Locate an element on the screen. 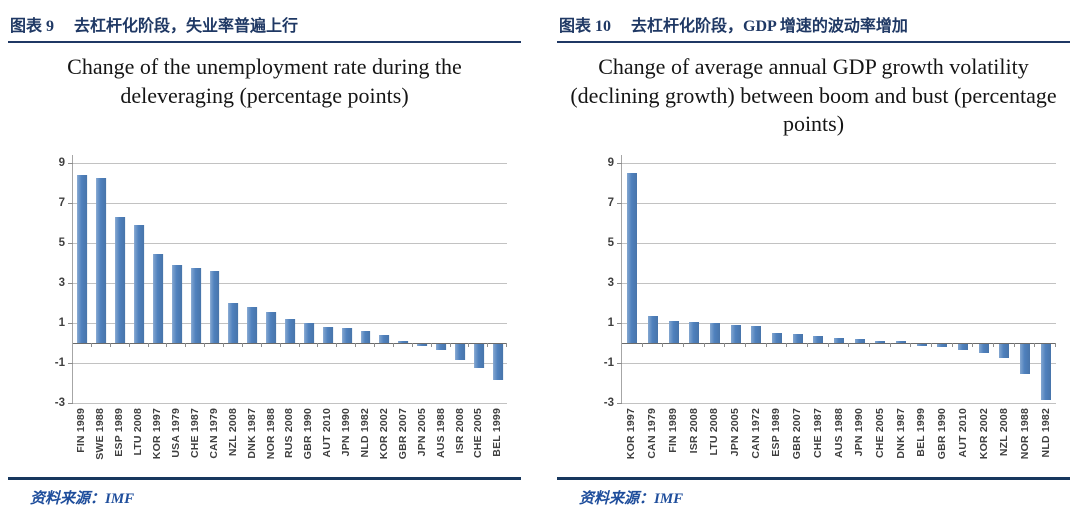 This screenshot has width=1080, height=508. y-axis-label: -3 is located at coordinates (59, 403).